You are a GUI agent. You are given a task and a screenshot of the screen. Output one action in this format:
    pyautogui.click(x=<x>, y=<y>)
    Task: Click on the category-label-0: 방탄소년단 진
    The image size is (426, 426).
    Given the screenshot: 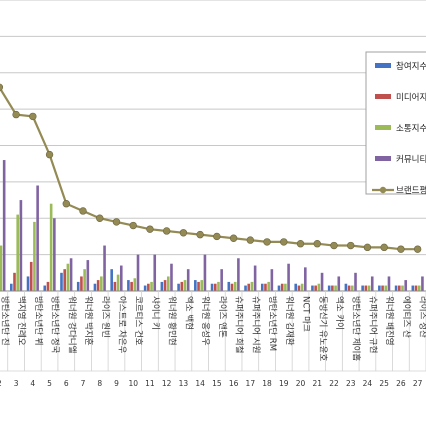 What is the action you would take?
    pyautogui.click(x=5, y=321)
    